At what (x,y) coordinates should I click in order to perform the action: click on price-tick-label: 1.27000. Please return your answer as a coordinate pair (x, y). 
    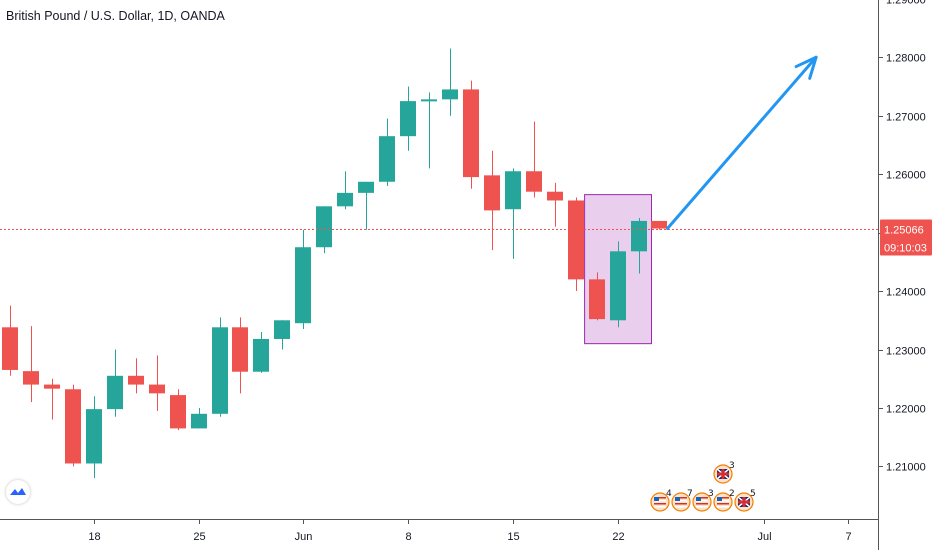
    Looking at the image, I should click on (906, 118).